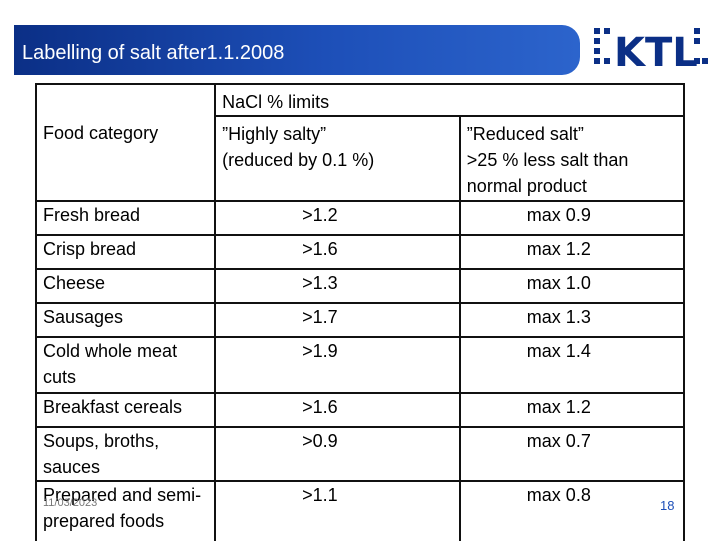 The width and height of the screenshot is (720, 541). What do you see at coordinates (125, 410) in the screenshot?
I see `row-category: Breakfast cereals` at bounding box center [125, 410].